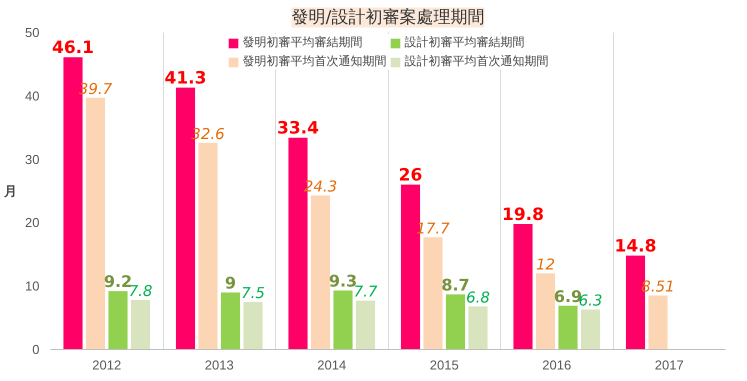 The width and height of the screenshot is (747, 381). I want to click on x-tick-label: 2016, so click(557, 365).